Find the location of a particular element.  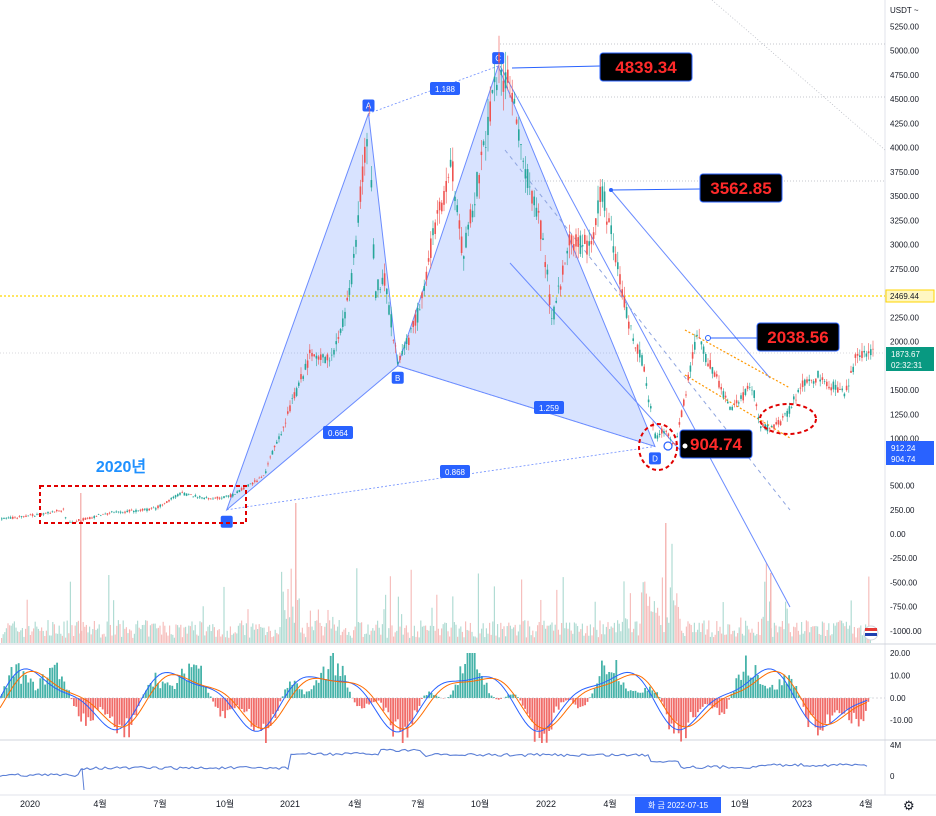

gear-icon: ⚙ is located at coordinates (909, 805).